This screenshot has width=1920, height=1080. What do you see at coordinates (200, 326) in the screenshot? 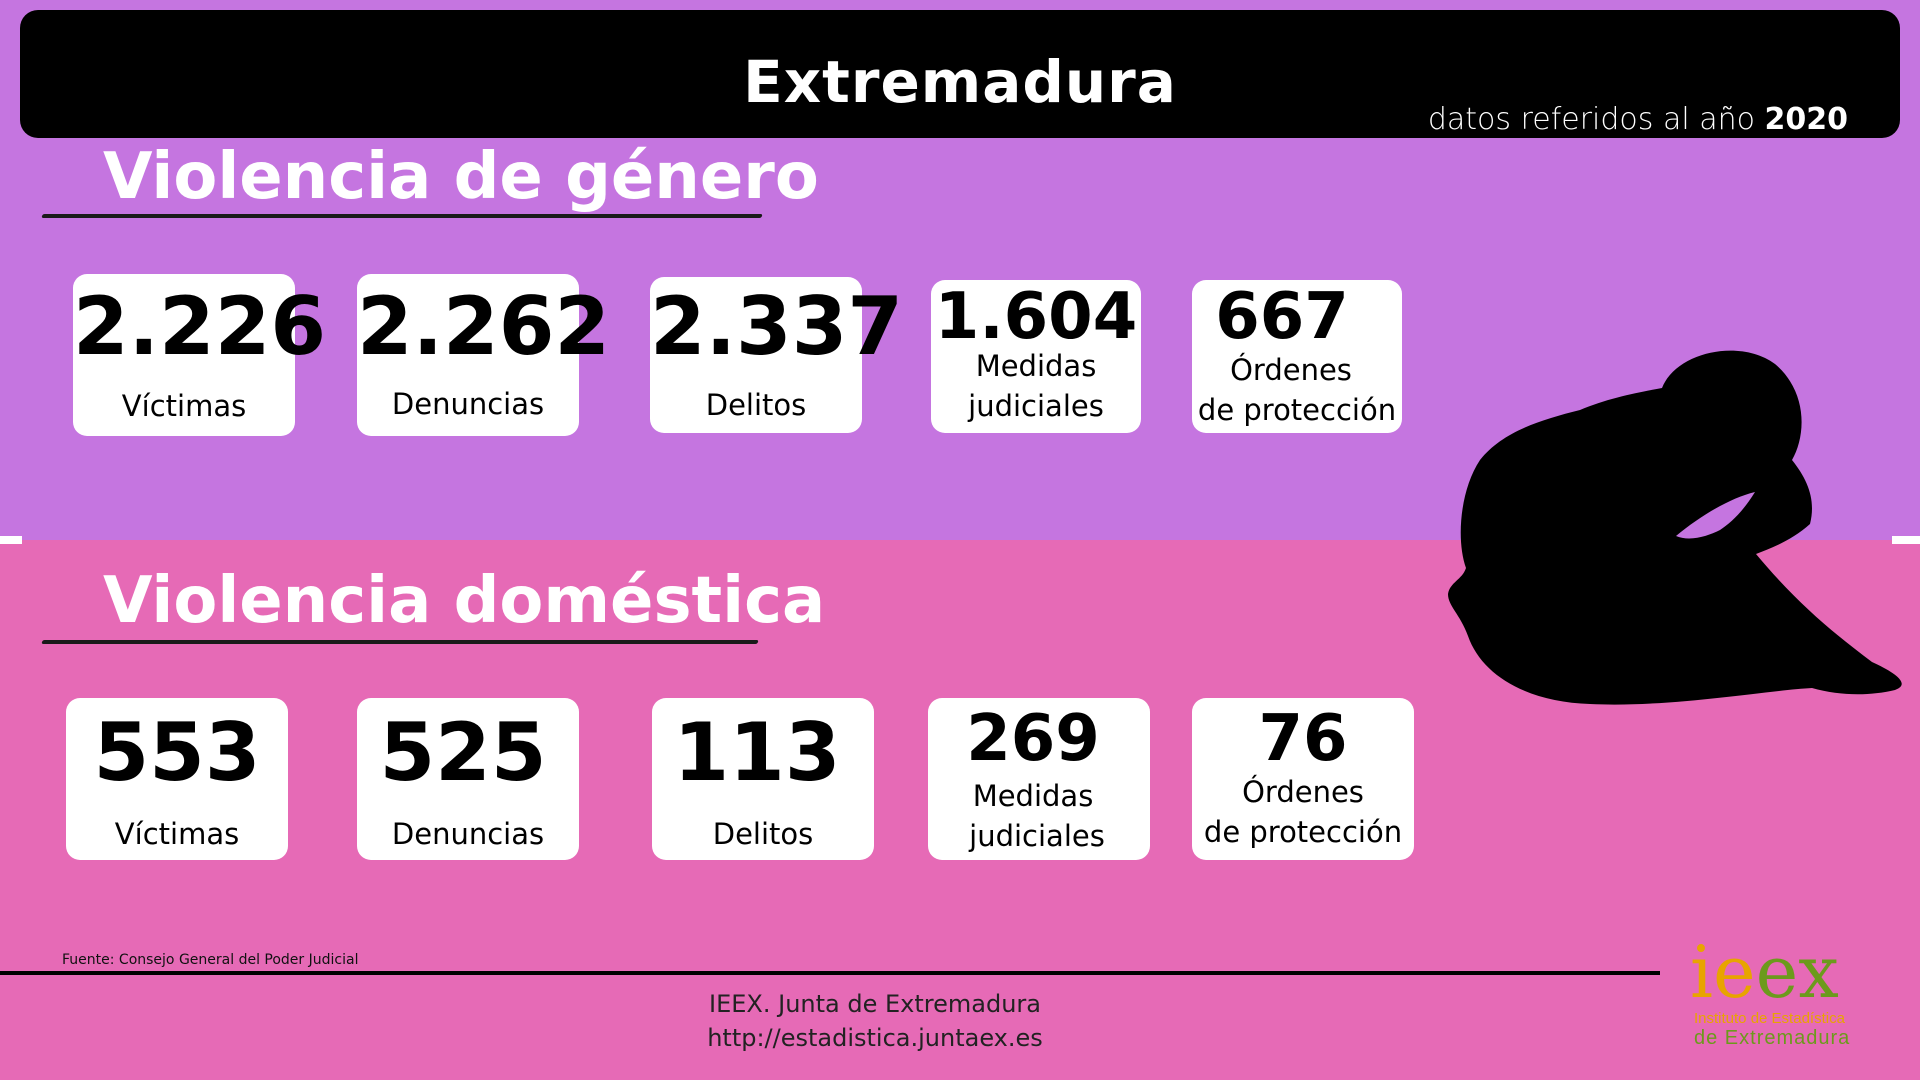
I see `genero-victimas-value: 2.226` at bounding box center [200, 326].